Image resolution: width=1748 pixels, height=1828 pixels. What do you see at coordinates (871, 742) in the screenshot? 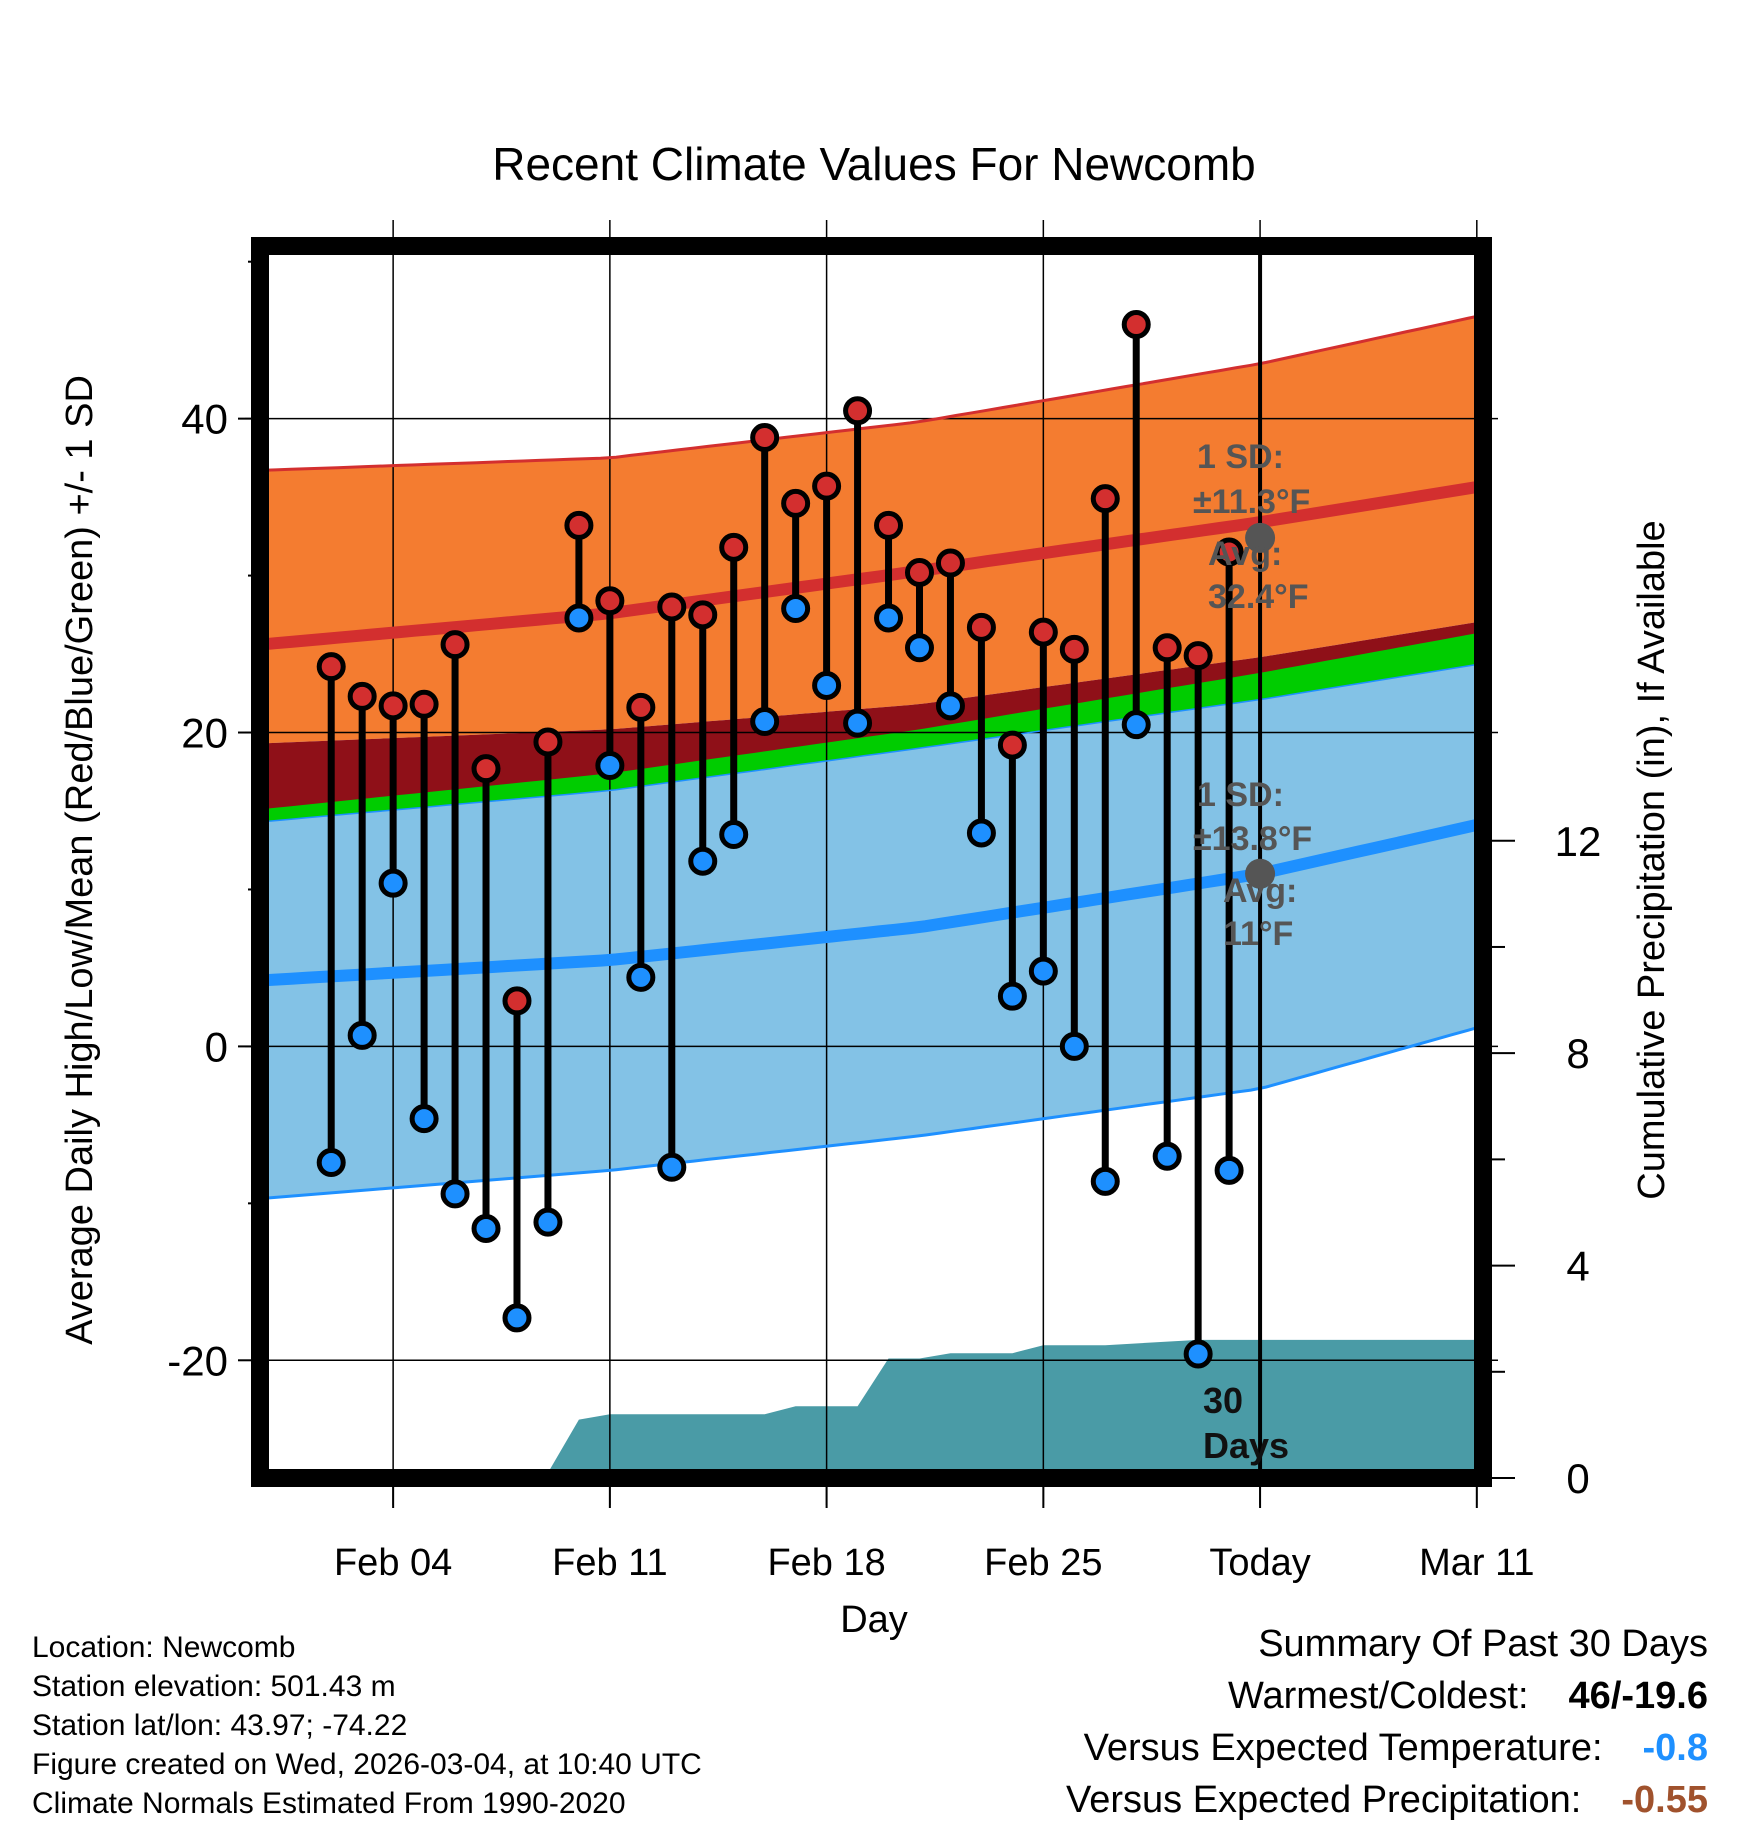
I see `high-minus-sd-line` at bounding box center [871, 742].